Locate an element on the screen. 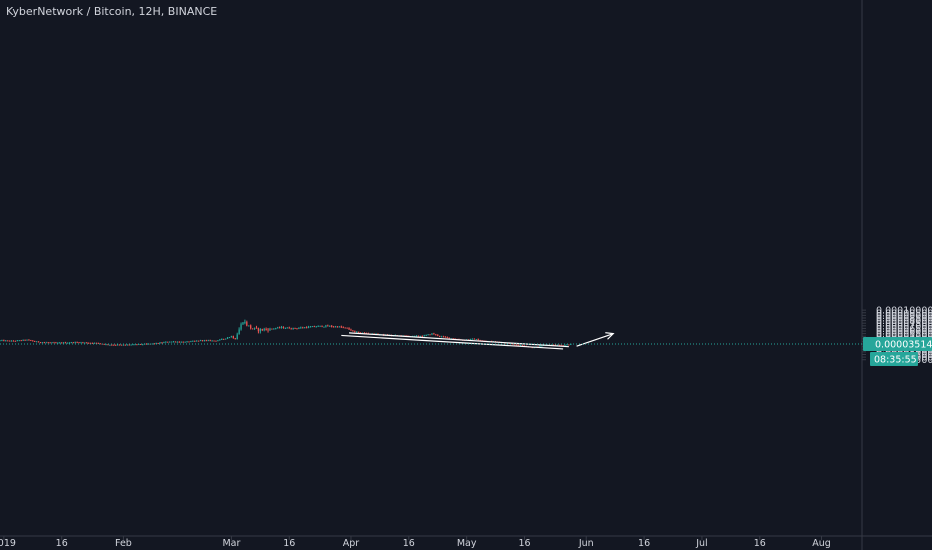 Image resolution: width=932 pixels, height=550 pixels. price-tick-label: 0.00010000 is located at coordinates (904, 311).